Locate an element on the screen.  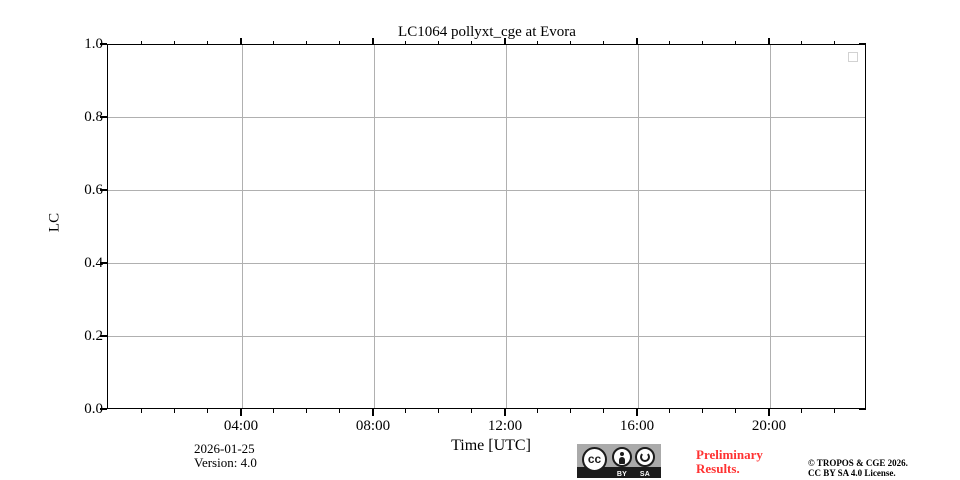
xtick-label-08-00: 08:00 is located at coordinates (373, 426).